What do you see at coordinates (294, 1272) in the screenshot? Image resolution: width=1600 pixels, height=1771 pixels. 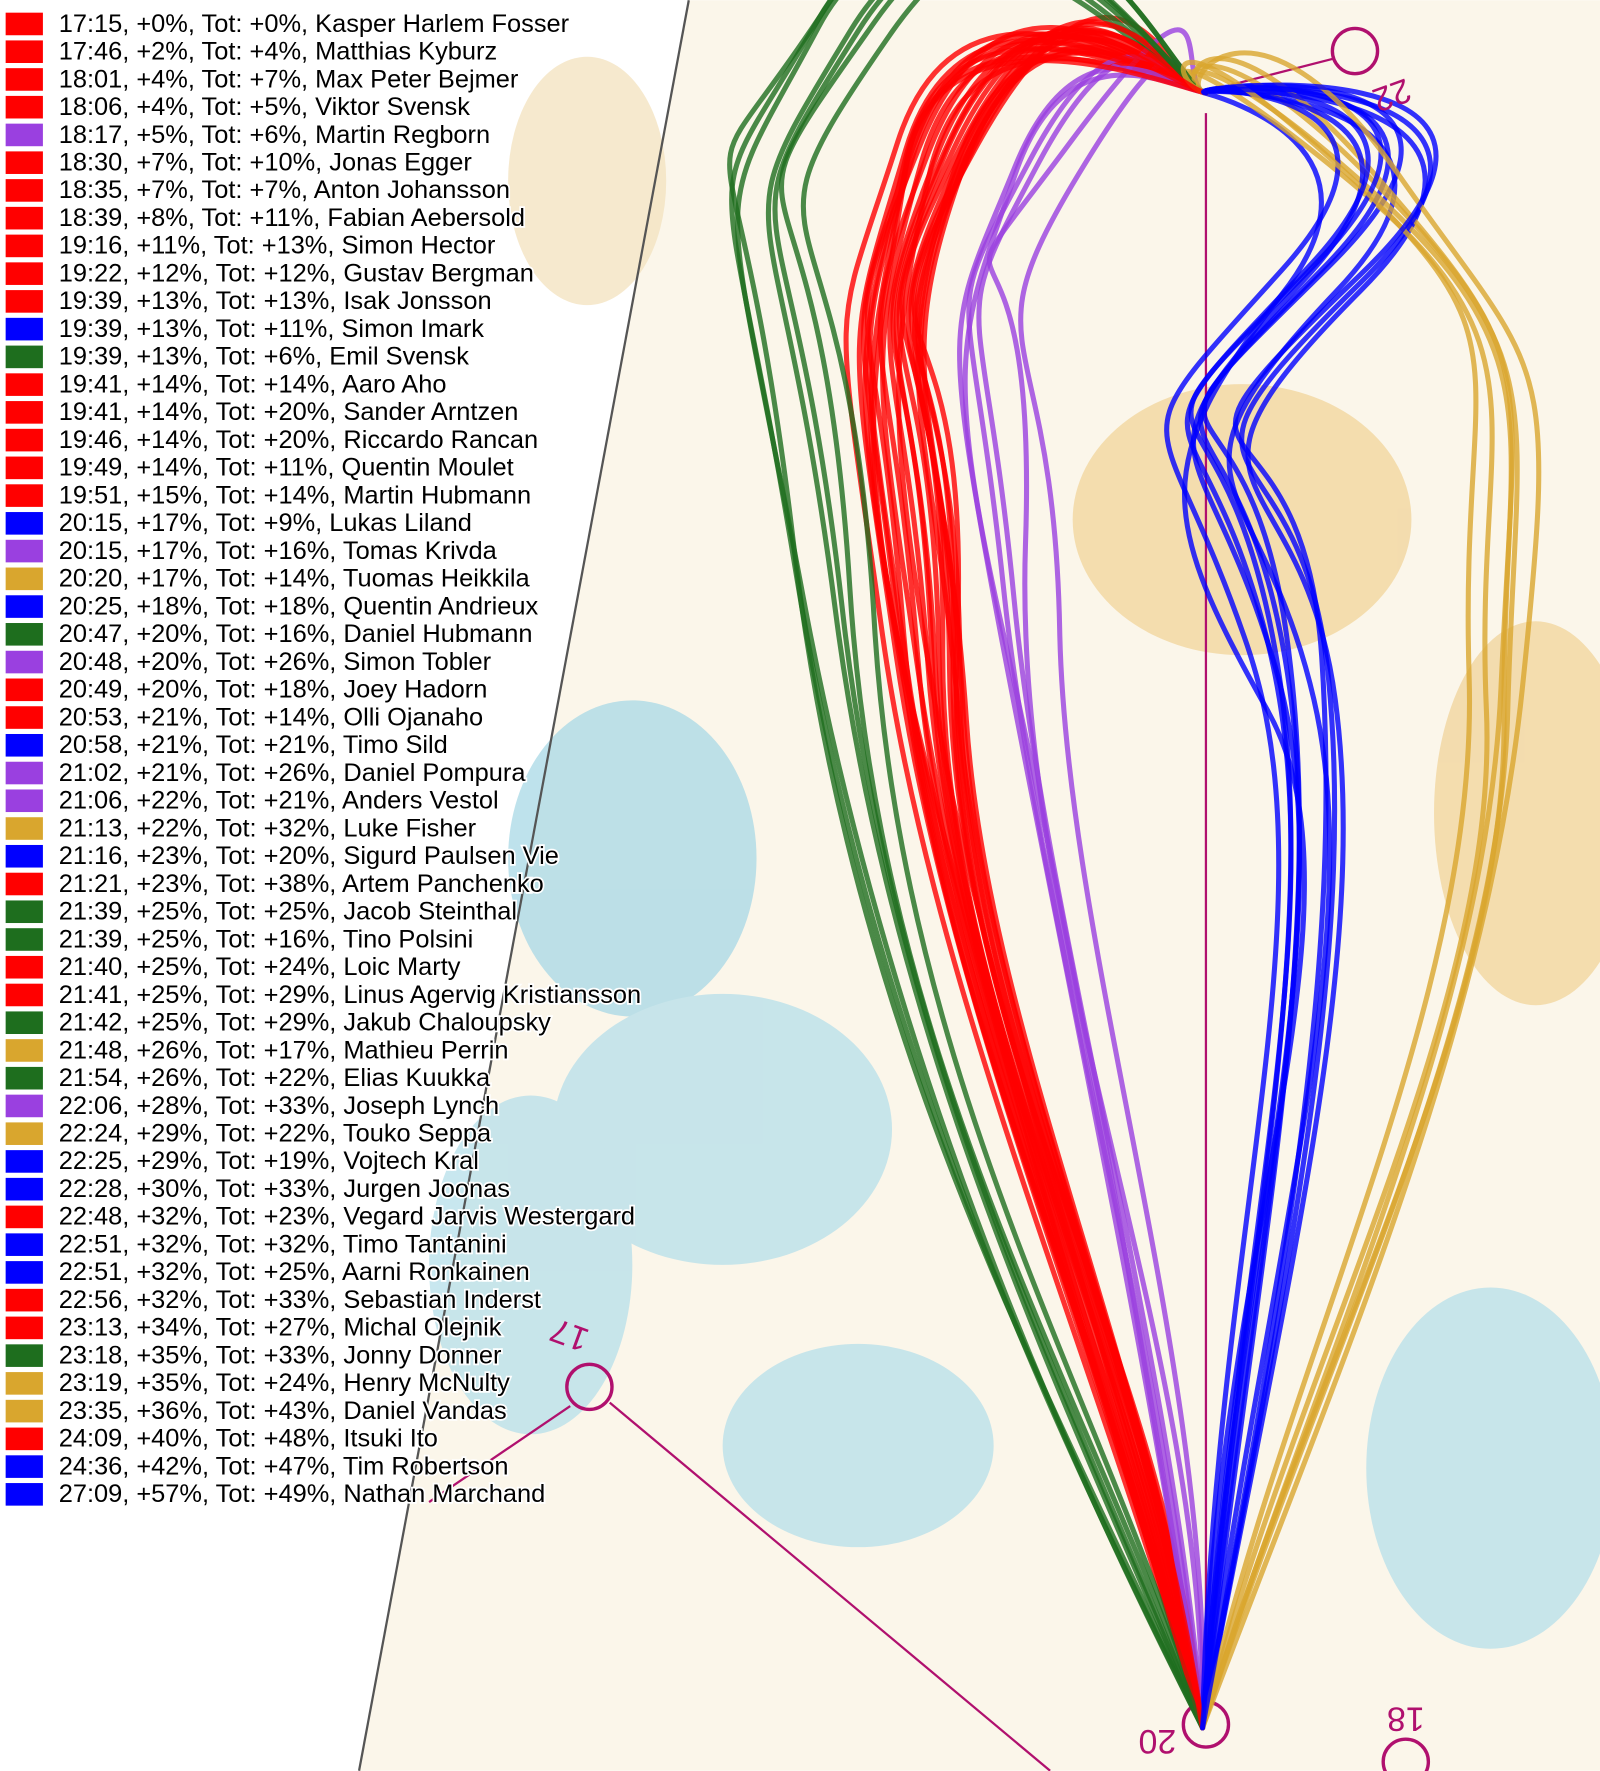 I see `legend-label: 22:51, +32%, Tot: +25%, Aarni Ronkainen` at bounding box center [294, 1272].